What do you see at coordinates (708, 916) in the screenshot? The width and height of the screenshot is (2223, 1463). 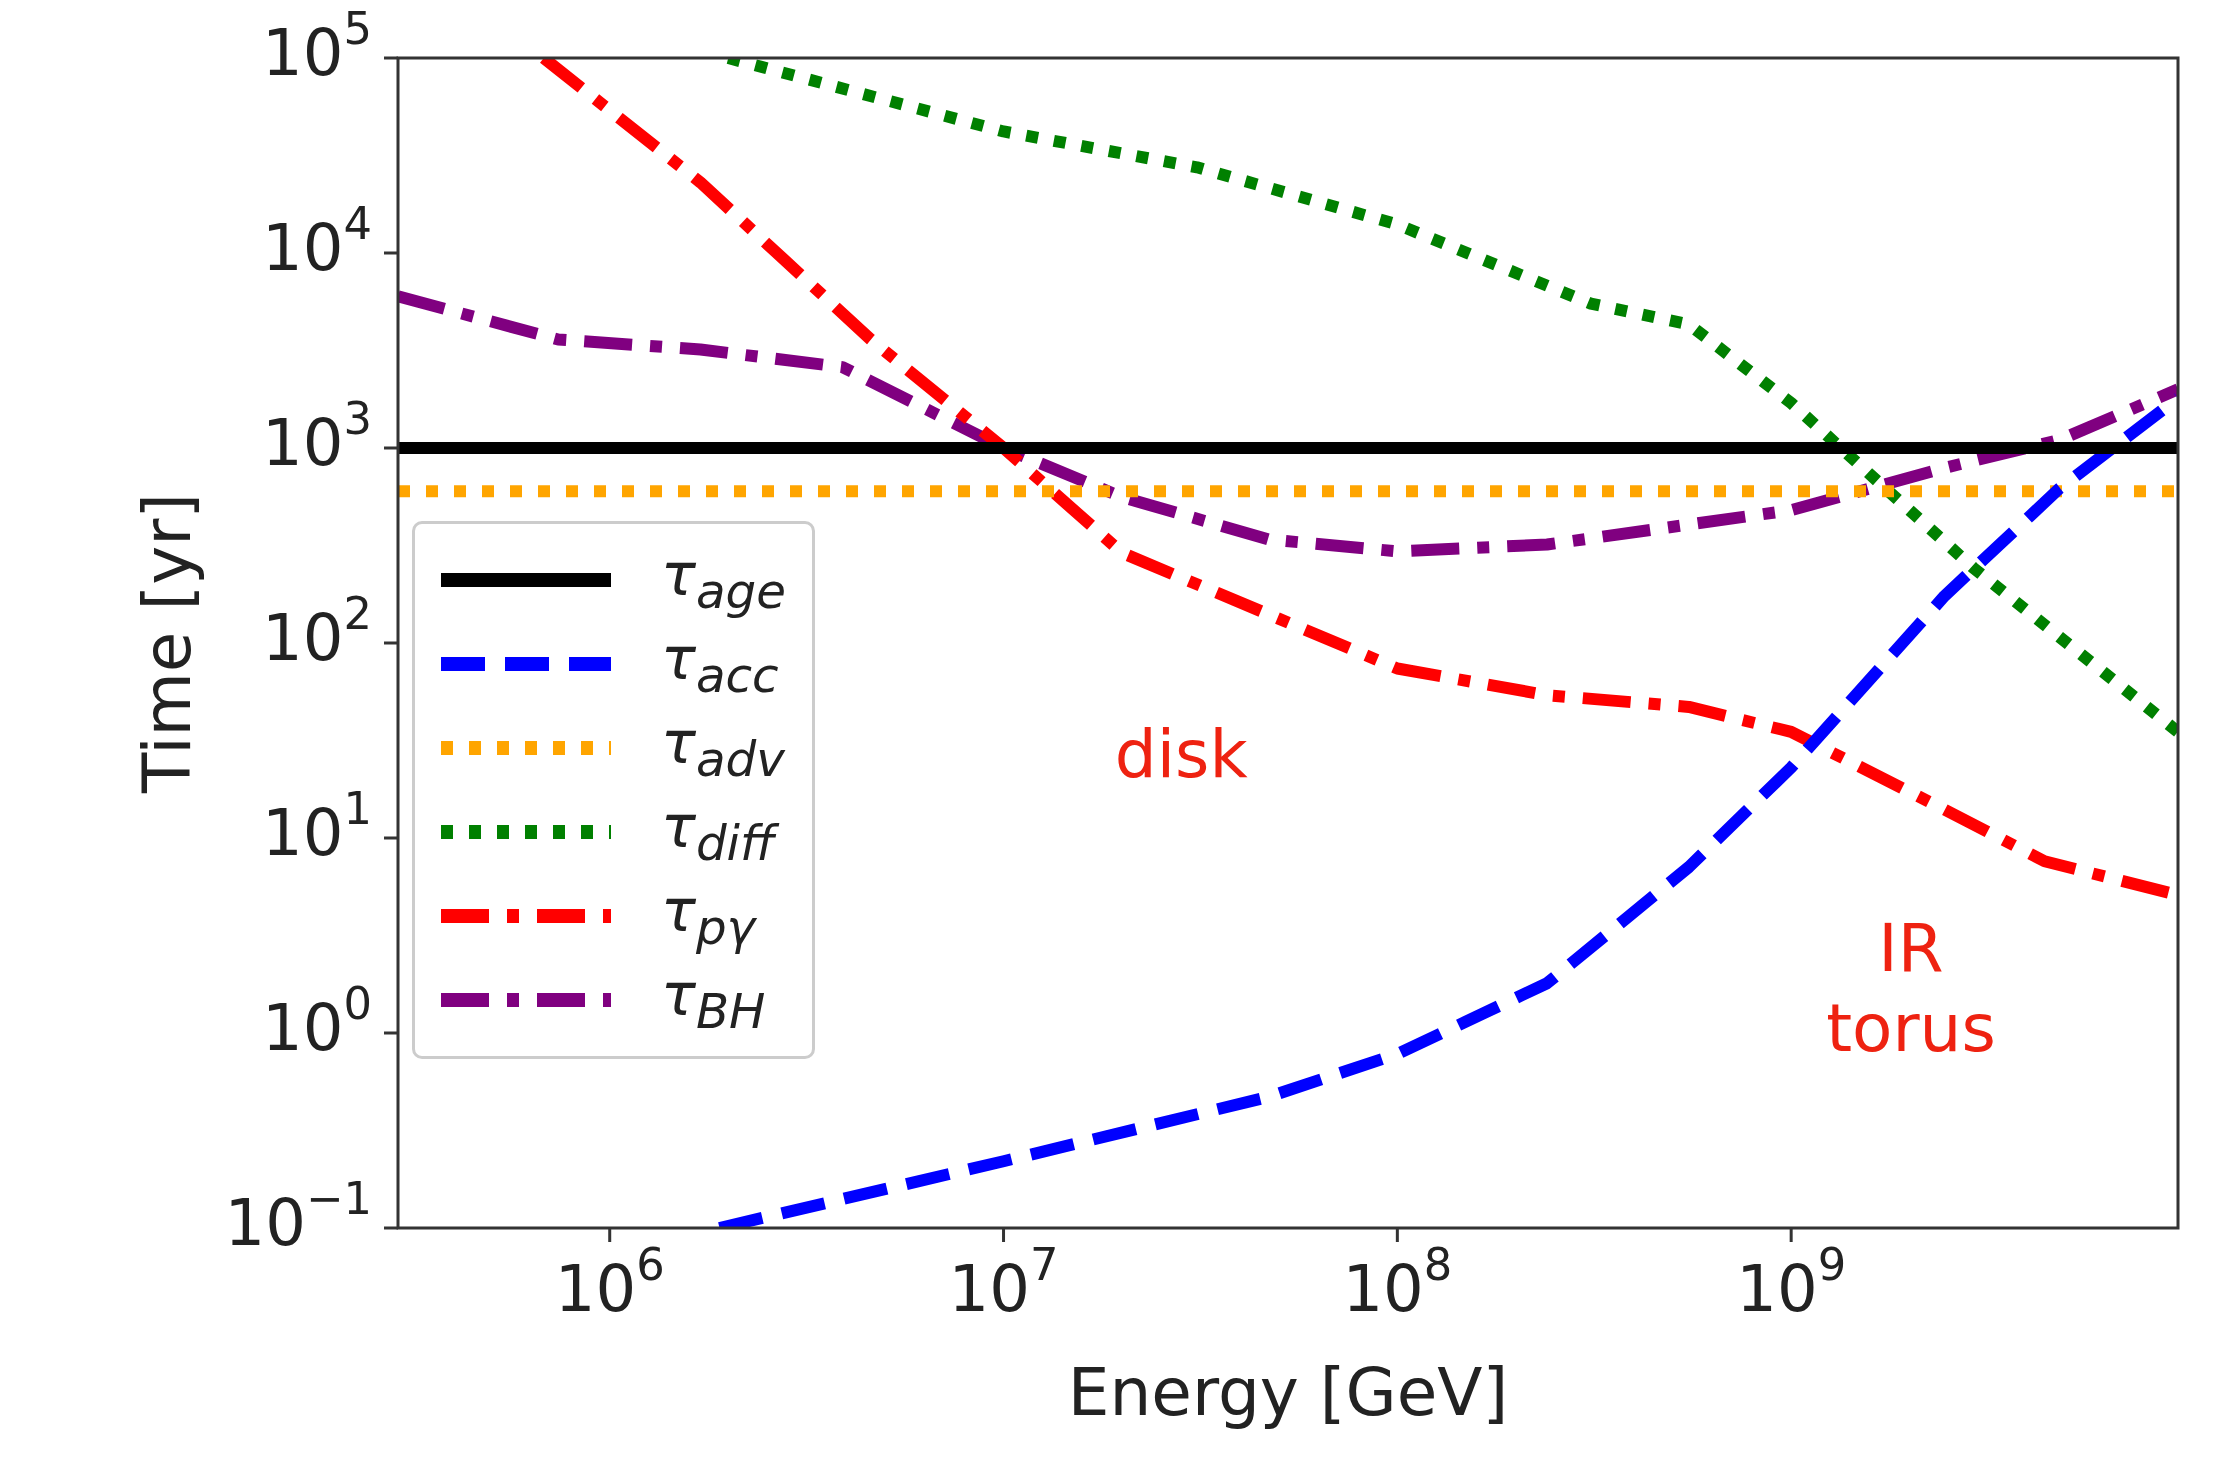 I see `legend-label: τ$_{pγ}$` at bounding box center [708, 916].